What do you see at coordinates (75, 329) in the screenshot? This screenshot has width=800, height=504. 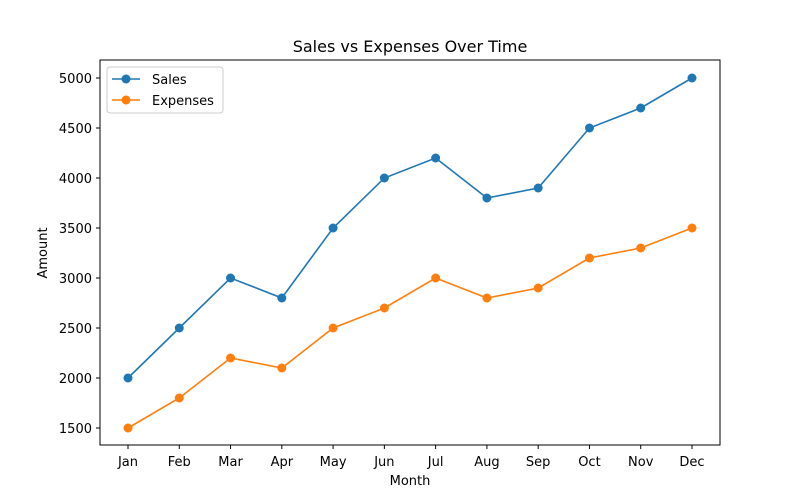 I see `y-tick-label: 2500` at bounding box center [75, 329].